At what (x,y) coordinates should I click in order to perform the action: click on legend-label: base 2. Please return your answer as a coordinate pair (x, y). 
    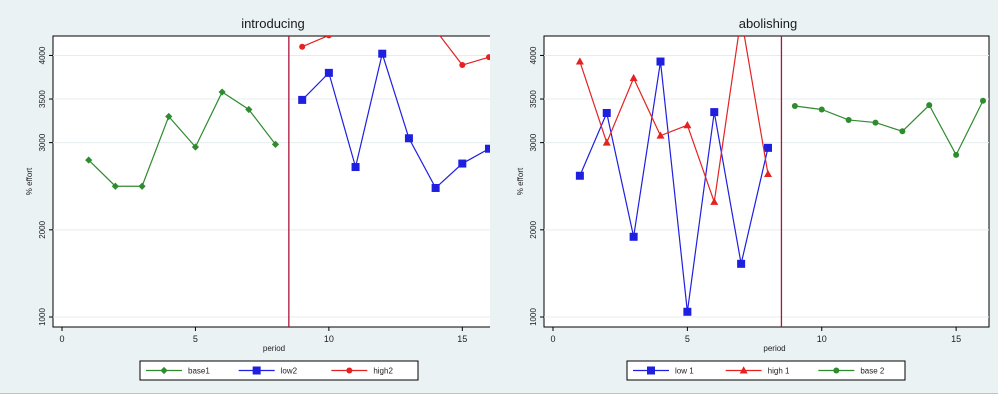
    Looking at the image, I should click on (872, 371).